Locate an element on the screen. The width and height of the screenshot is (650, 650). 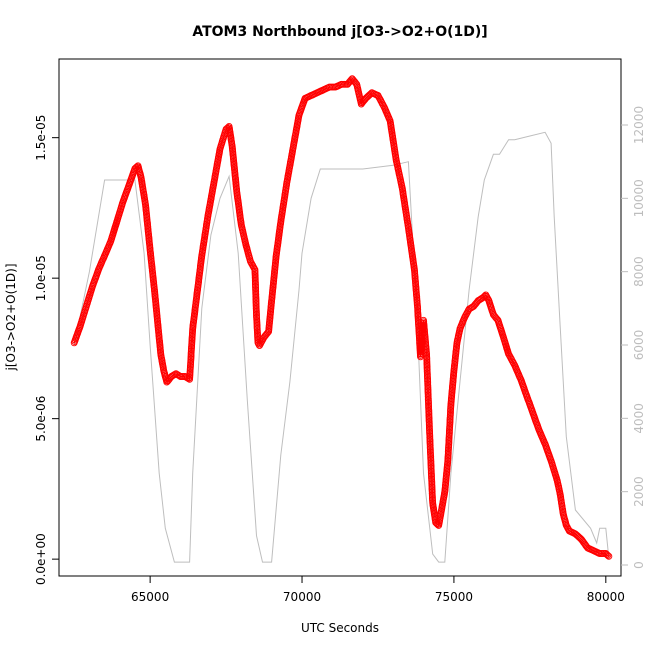
x-axis: 65000 70000 75000 80000 is located at coordinates (378, 590).